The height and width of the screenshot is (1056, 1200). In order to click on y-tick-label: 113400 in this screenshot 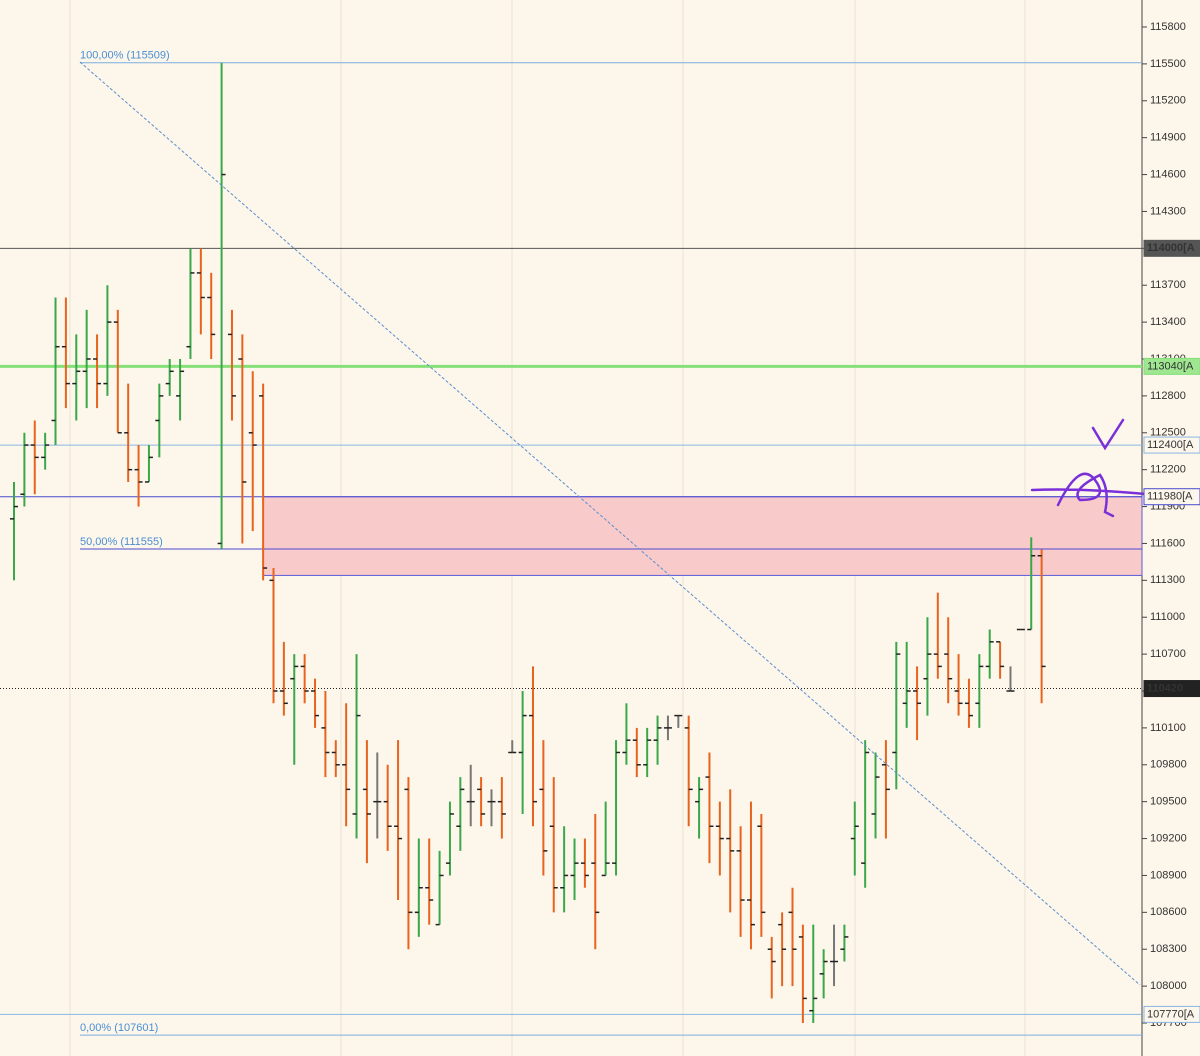, I will do `click(1168, 322)`.